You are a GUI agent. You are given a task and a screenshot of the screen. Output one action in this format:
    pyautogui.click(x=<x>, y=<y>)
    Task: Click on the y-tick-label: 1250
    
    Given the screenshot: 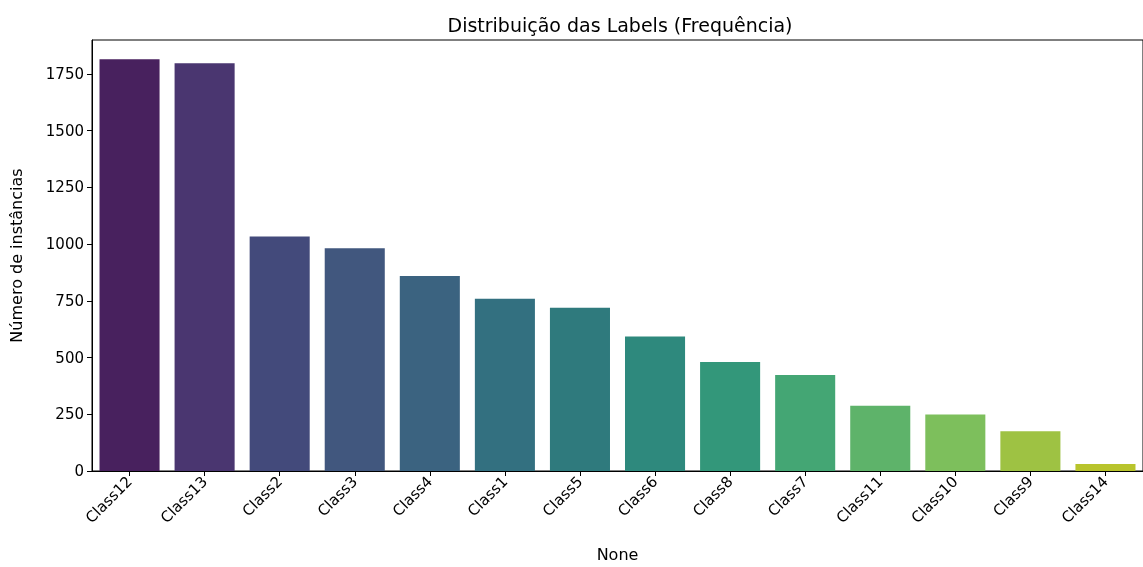 What is the action you would take?
    pyautogui.click(x=64, y=187)
    